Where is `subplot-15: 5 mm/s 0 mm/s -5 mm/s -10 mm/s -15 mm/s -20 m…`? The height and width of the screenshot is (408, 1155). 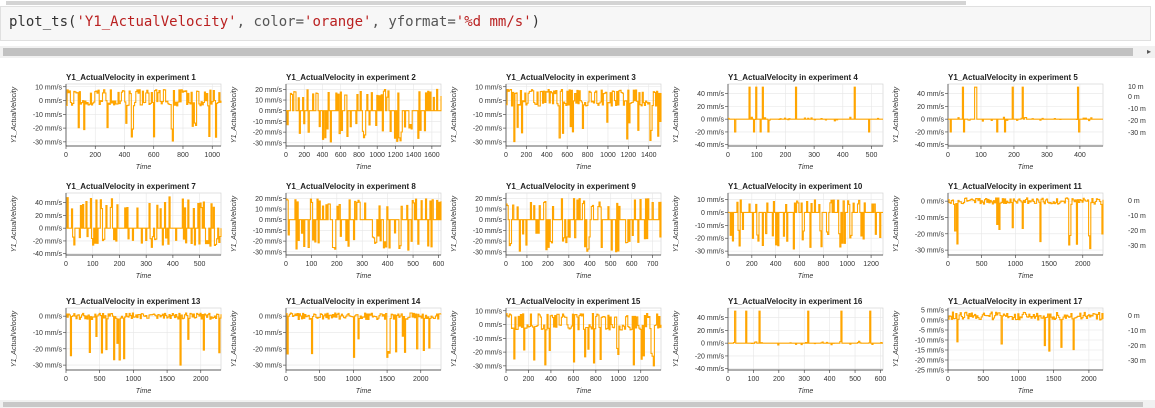
subplot-15: 5 mm/s 0 mm/s -5 mm/s -10 mm/s -15 mm/s -20 m… is located at coordinates (998, 346).